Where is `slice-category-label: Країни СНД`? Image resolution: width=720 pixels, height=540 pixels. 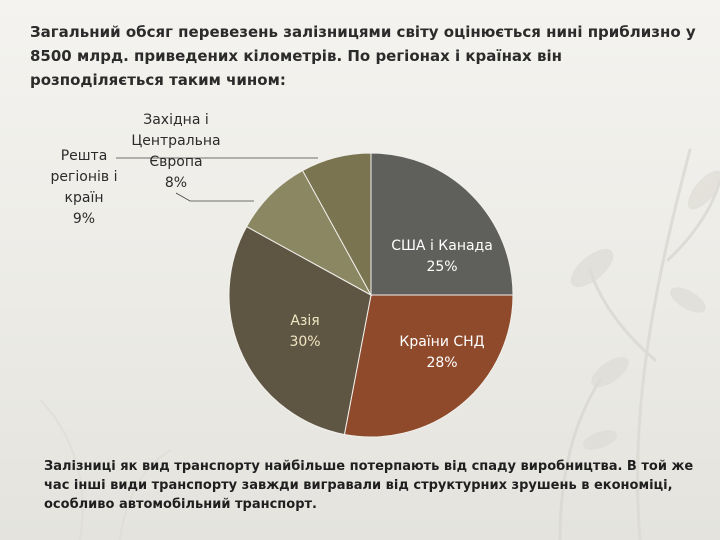
slice-category-label: Країни СНД is located at coordinates (441, 342).